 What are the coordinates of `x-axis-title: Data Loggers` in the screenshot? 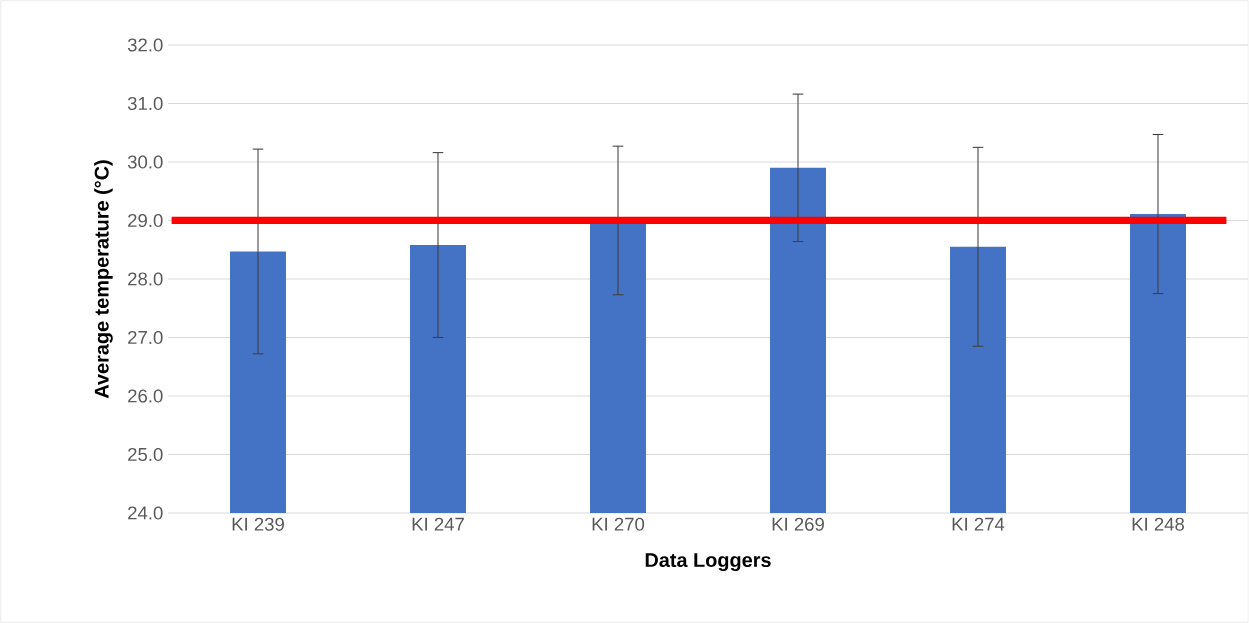 It's located at (708, 562).